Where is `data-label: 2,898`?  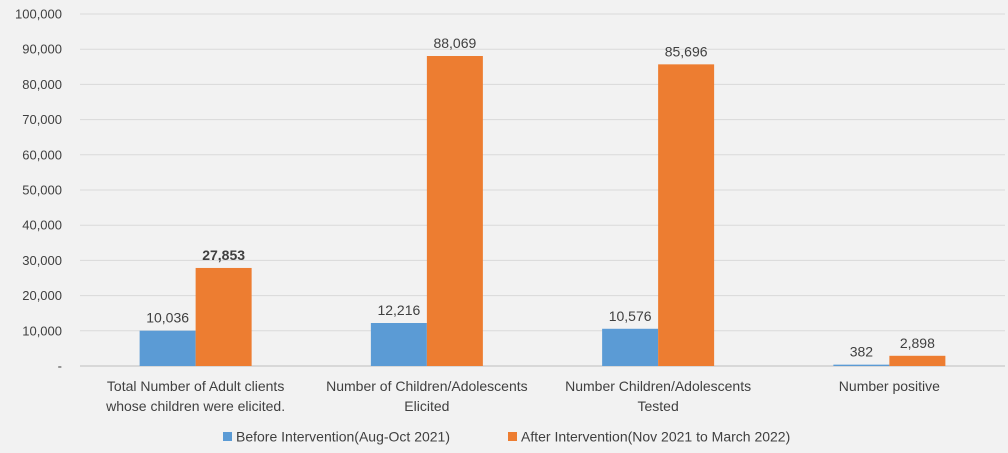
data-label: 2,898 is located at coordinates (917, 343).